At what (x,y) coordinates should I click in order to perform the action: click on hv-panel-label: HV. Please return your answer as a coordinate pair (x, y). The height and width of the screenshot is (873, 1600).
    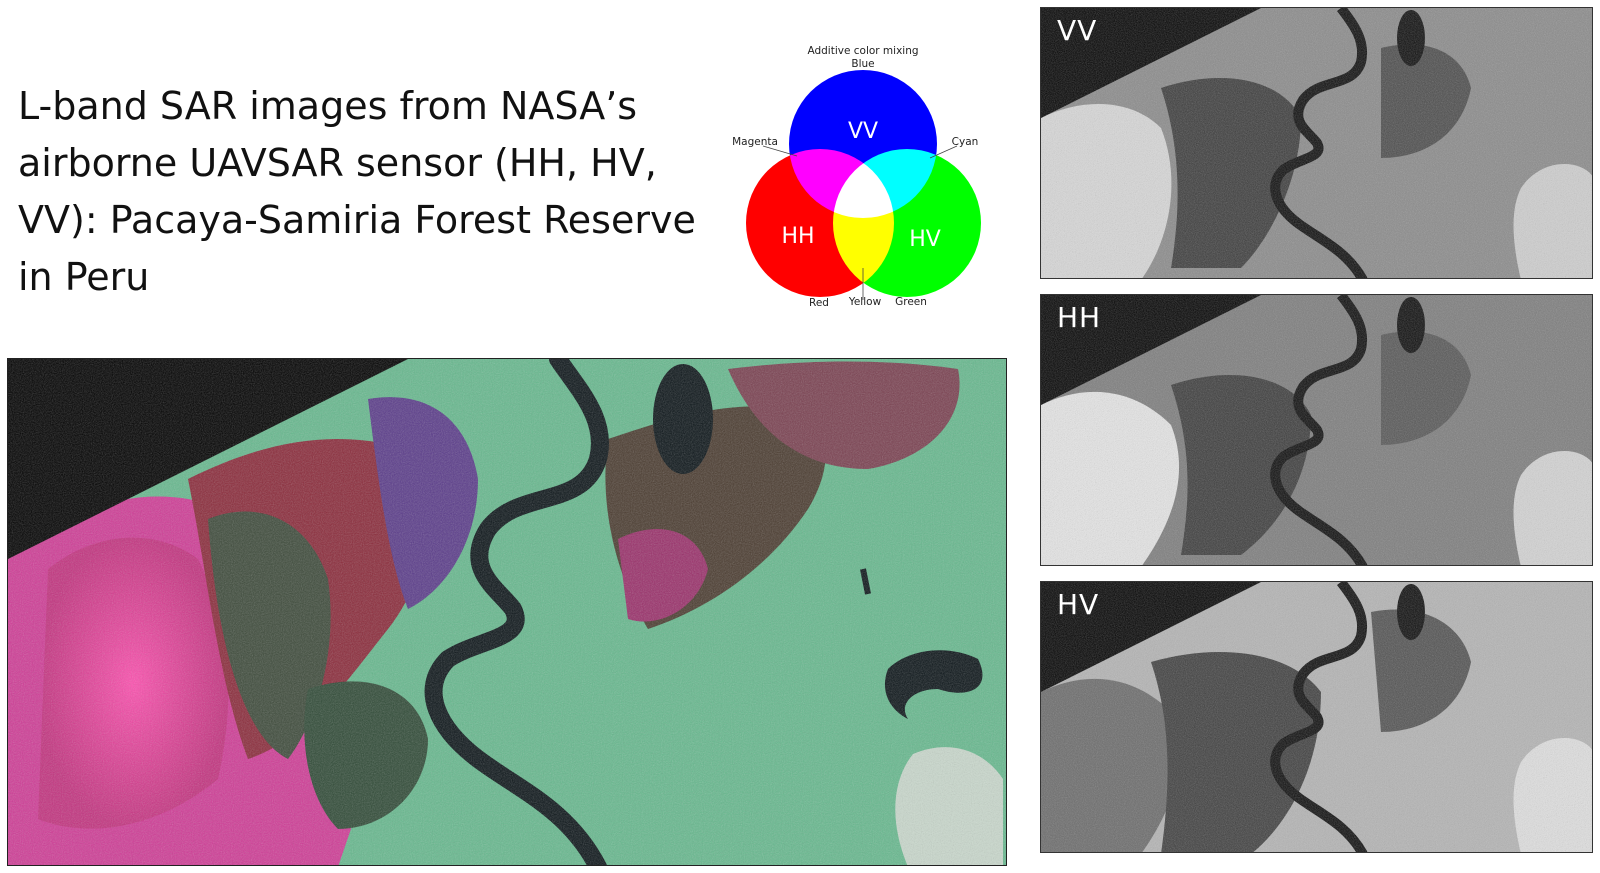
    Looking at the image, I should click on (1078, 604).